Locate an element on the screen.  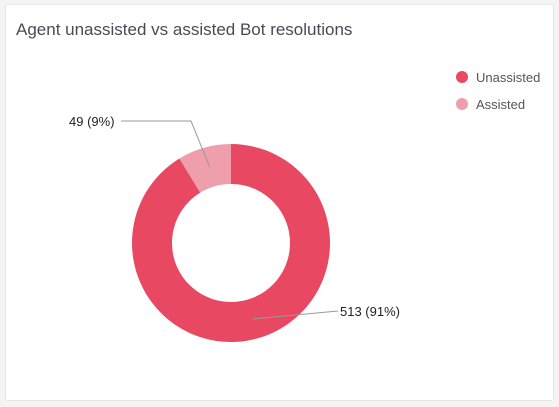
legend-item-assisted: Assisted is located at coordinates (498, 104).